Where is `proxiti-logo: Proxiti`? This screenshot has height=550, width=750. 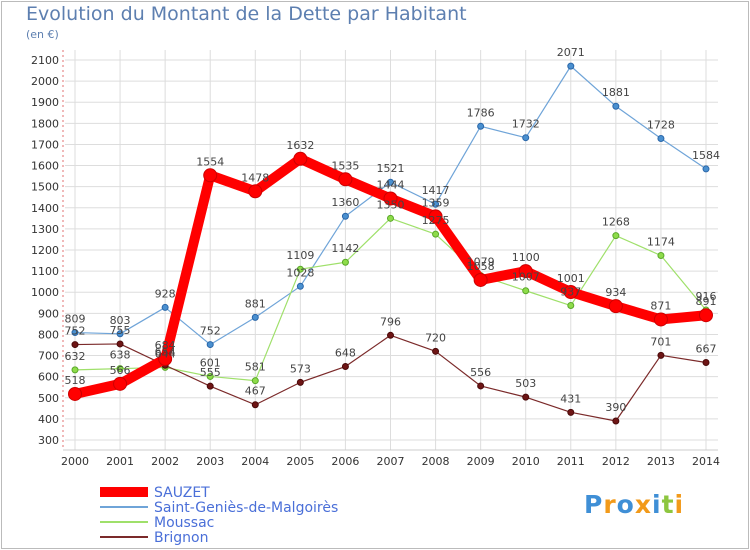 proxiti-logo: Proxiti is located at coordinates (634, 504).